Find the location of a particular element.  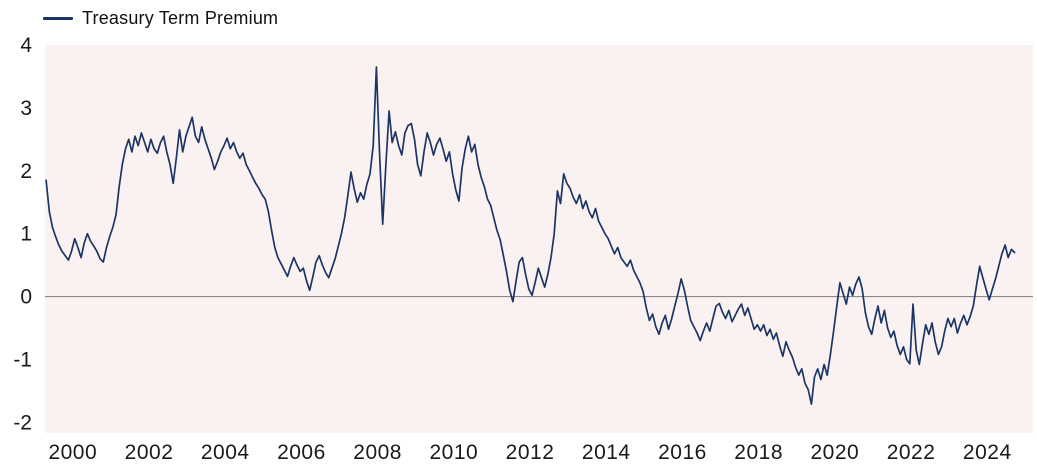

x-axis-tick-label: 2000 is located at coordinates (72, 452).